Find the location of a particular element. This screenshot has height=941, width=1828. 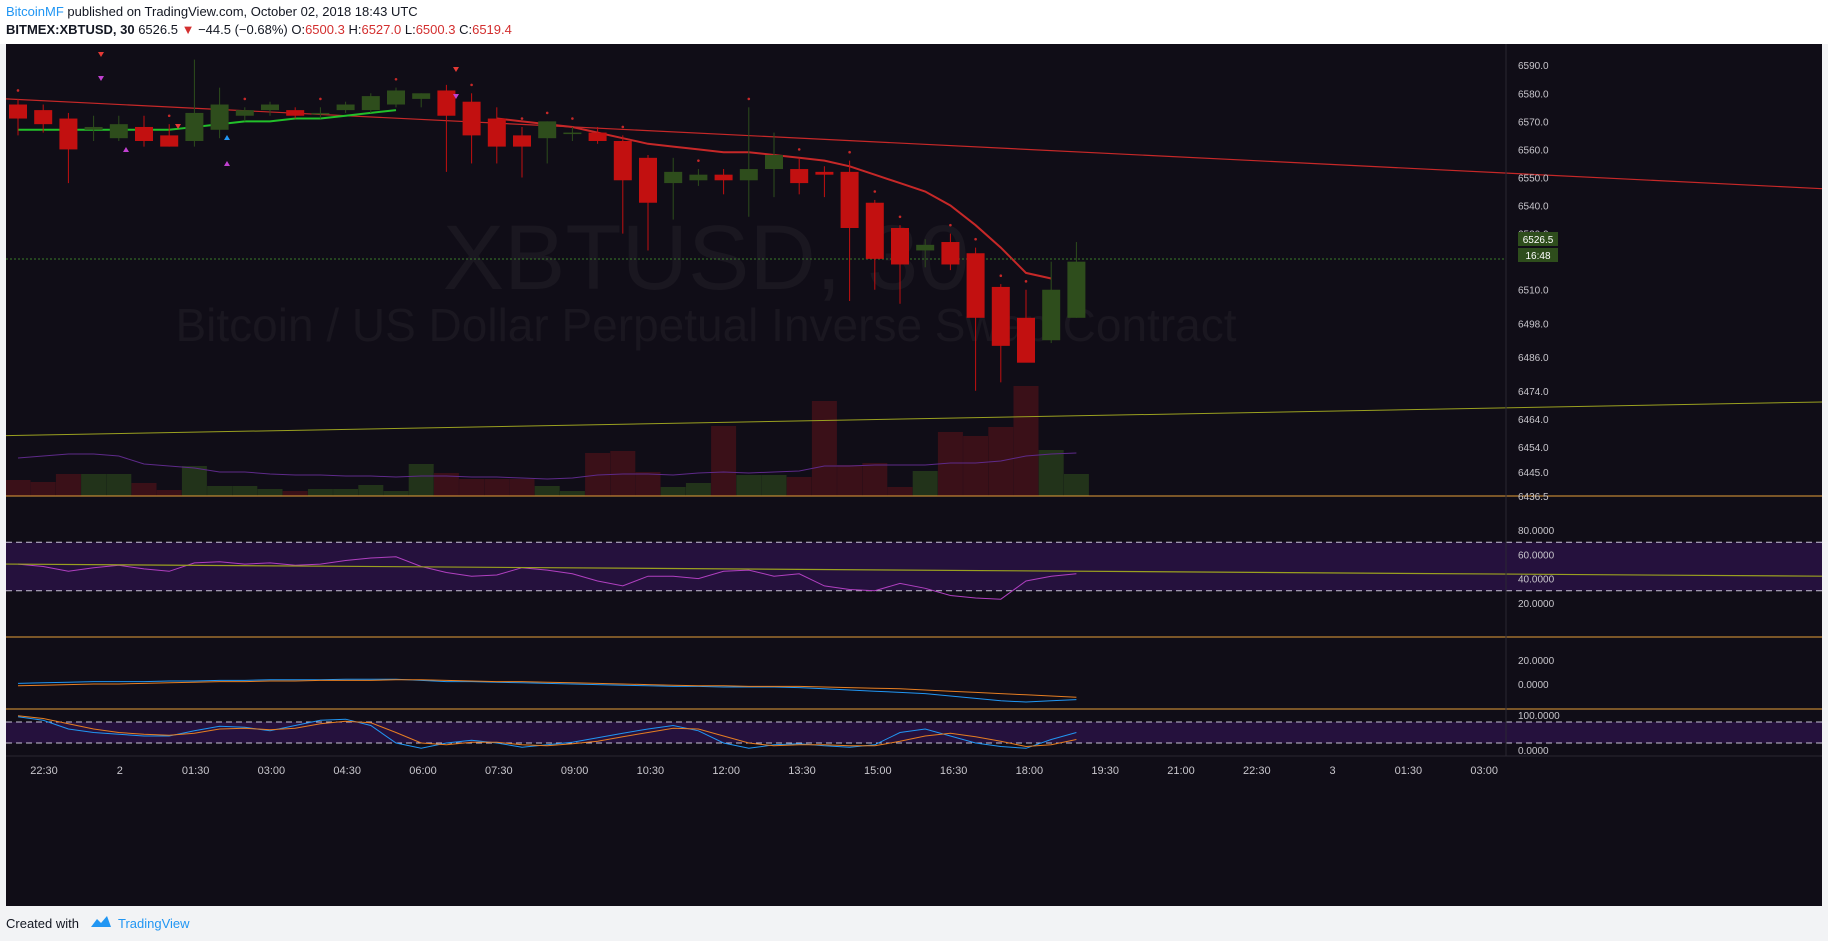

macd-tick-label: 0.0000 is located at coordinates (1533, 685).